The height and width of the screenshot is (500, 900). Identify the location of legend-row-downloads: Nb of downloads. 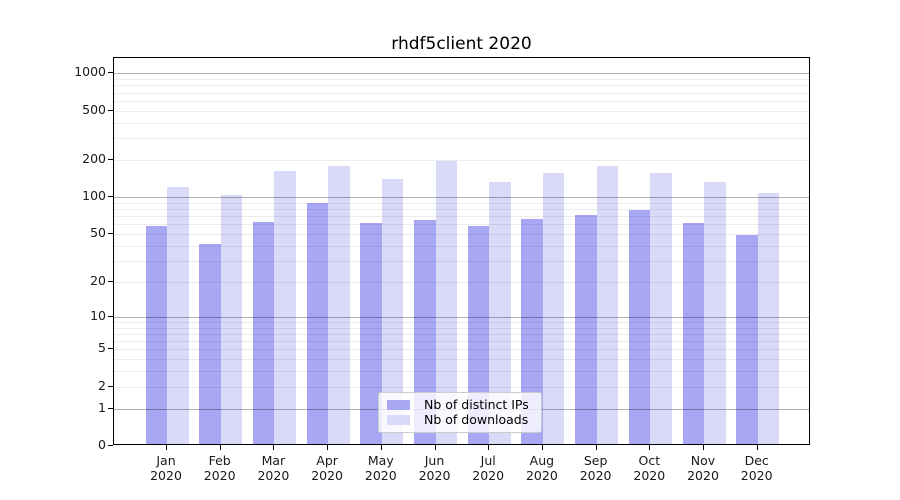
(459, 420).